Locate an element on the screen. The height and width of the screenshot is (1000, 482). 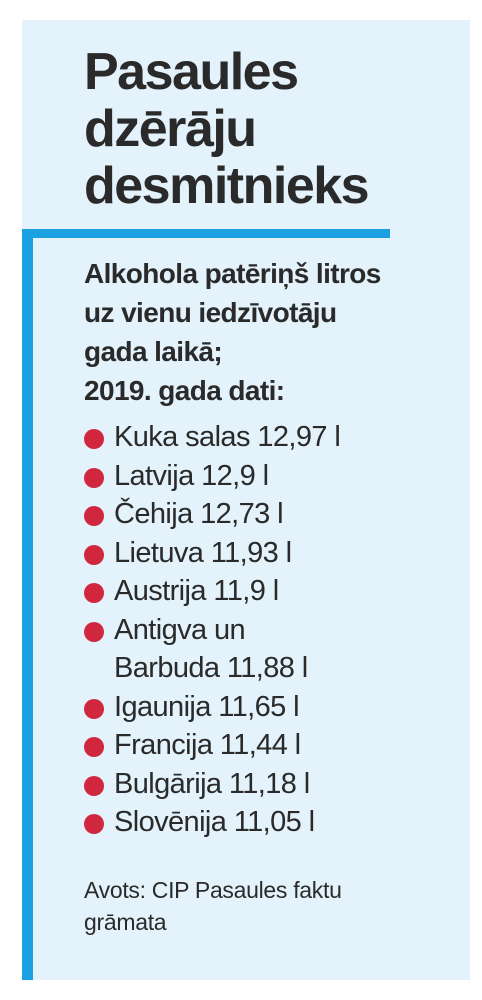
headline-line-2: dzērāju is located at coordinates (170, 129).